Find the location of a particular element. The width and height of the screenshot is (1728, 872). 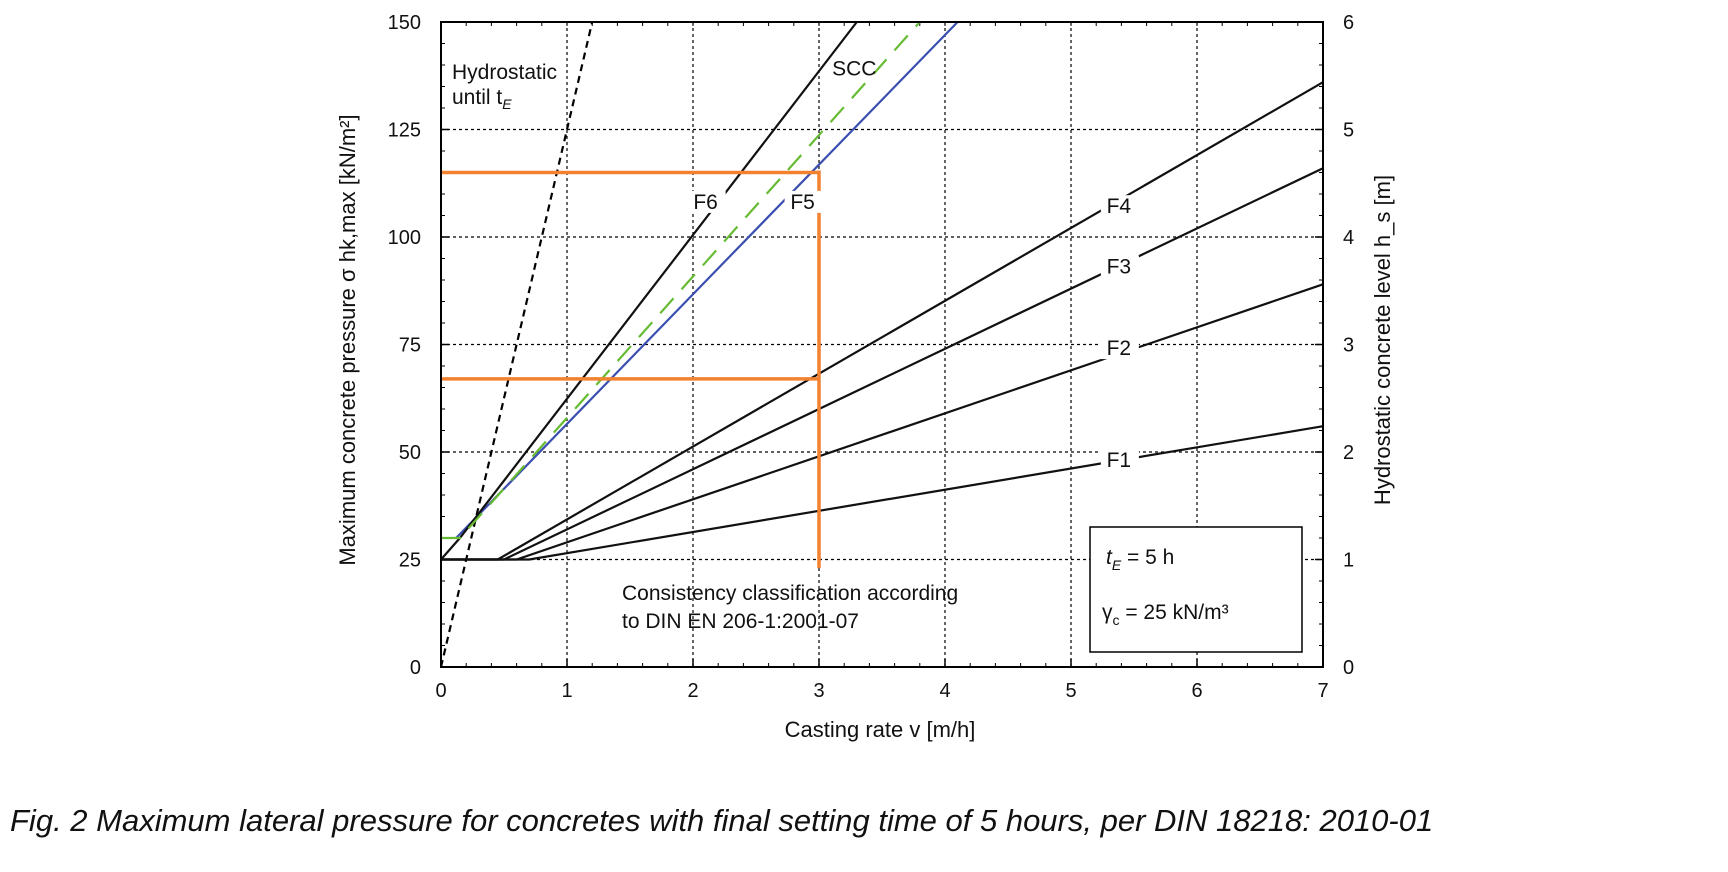

param-gamma: γc = 25 kN/m³ is located at coordinates (1165, 614).